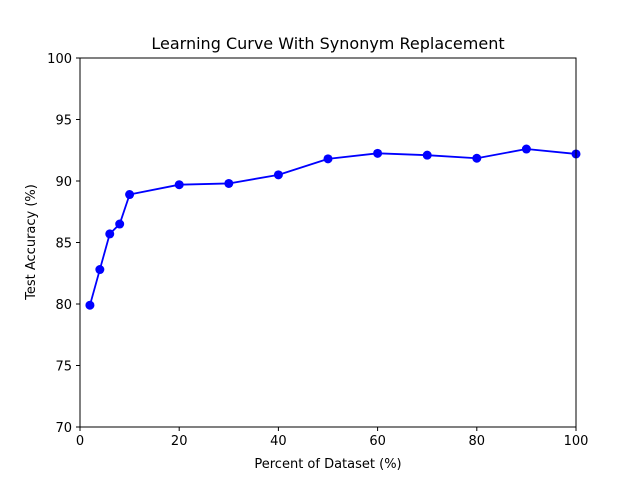  I want to click on x-tick-label: 20, so click(179, 441).